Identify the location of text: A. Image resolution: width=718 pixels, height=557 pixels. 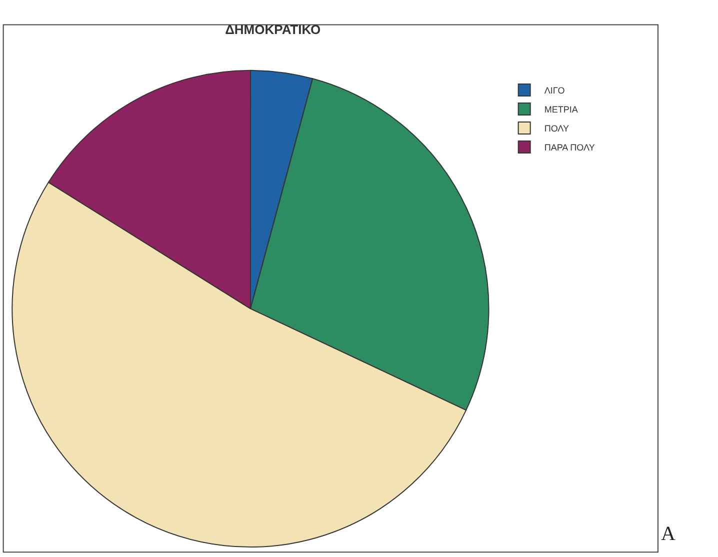
(668, 534).